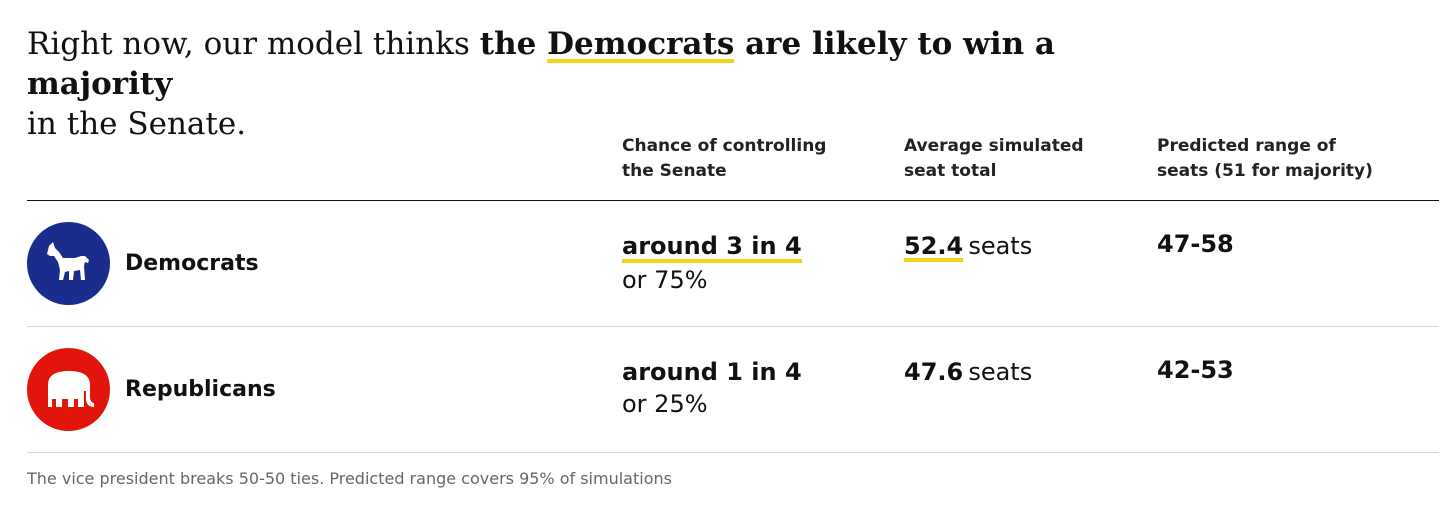 This screenshot has height=513, width=1456. Describe the element at coordinates (712, 389) in the screenshot. I see `chance-cell-republicans: around 1 in 4 or 25%` at that location.